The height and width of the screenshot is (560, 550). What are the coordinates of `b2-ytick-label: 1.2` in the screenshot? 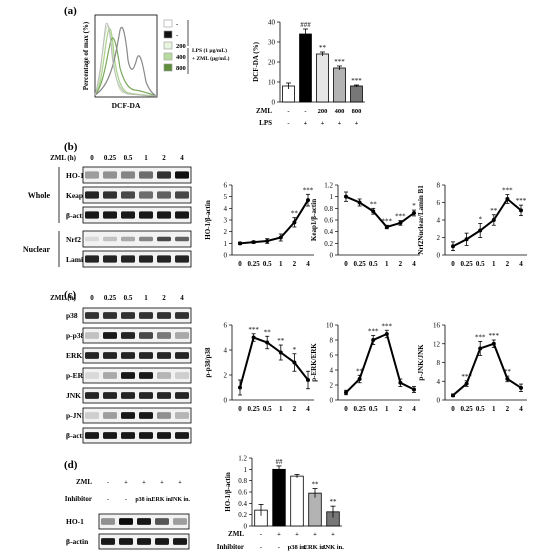 It's located at (328, 186).